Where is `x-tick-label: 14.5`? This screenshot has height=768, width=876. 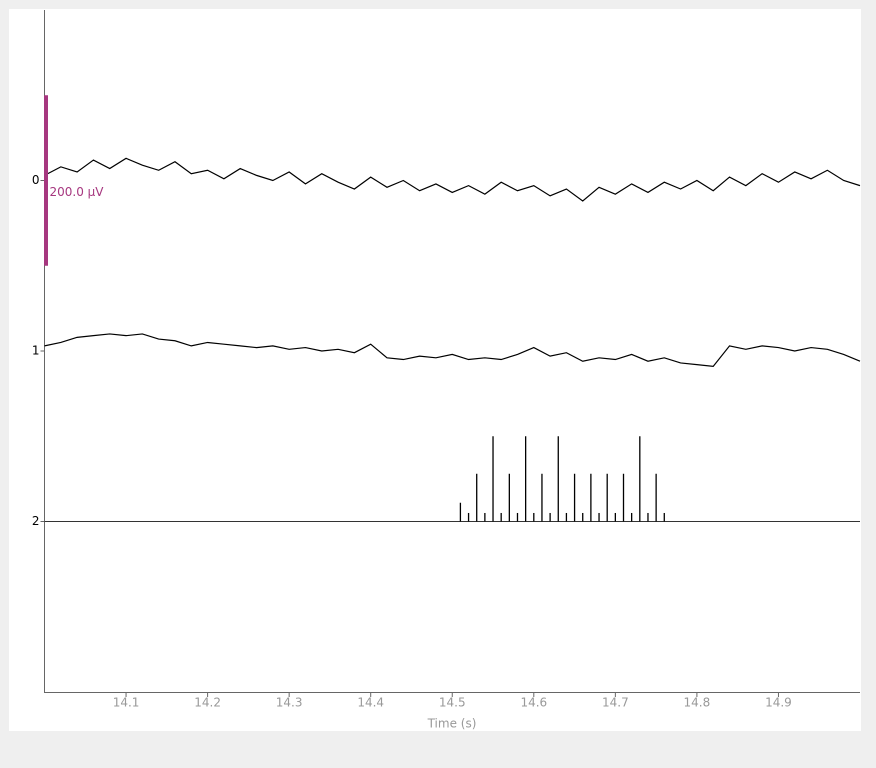
x-tick-label: 14.5 is located at coordinates (452, 703).